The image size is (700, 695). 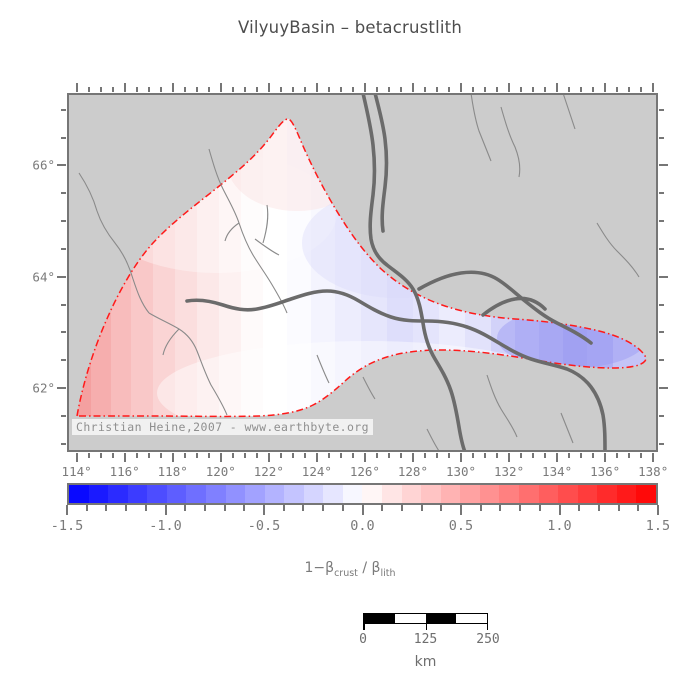 I want to click on x-axis-label: 136°, so click(x=605, y=471).